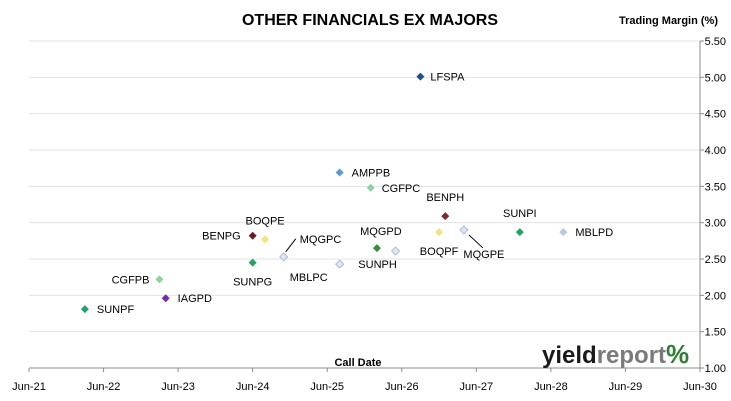 Image resolution: width=731 pixels, height=401 pixels. I want to click on data-point-sunpi, so click(519, 232).